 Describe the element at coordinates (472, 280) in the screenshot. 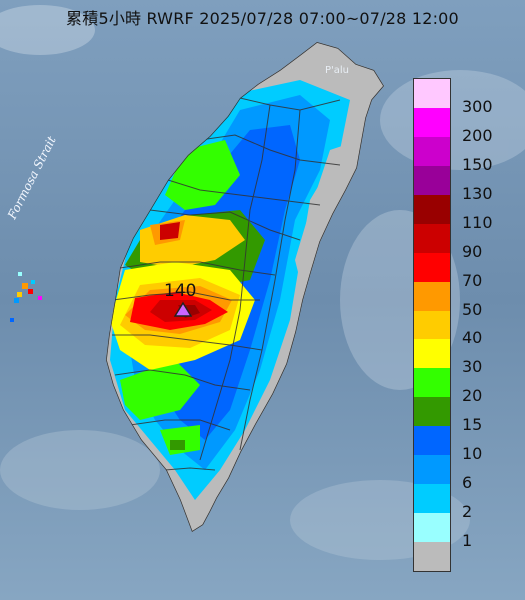

I see `legend-label: 70` at that location.